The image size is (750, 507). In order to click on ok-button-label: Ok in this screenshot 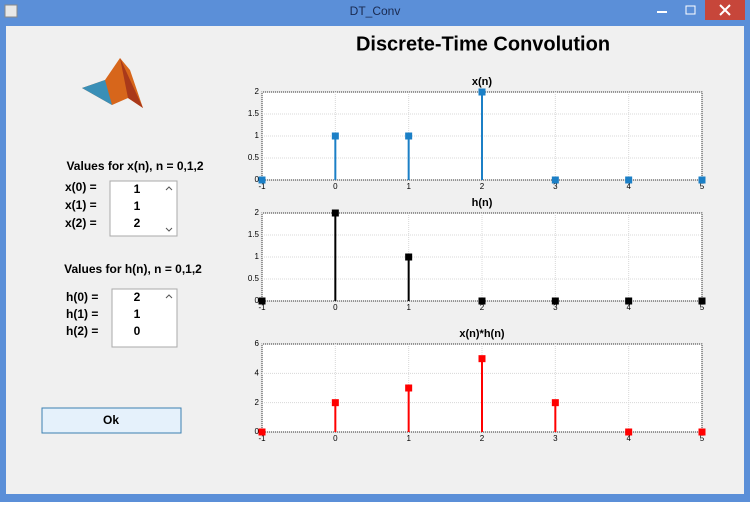, I will do `click(111, 420)`.